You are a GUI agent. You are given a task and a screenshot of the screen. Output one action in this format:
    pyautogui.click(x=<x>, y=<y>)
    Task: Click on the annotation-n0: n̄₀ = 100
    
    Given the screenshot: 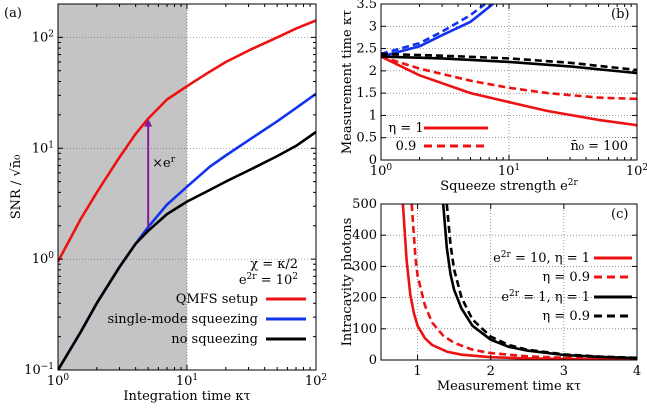 What is the action you would take?
    pyautogui.click(x=599, y=146)
    